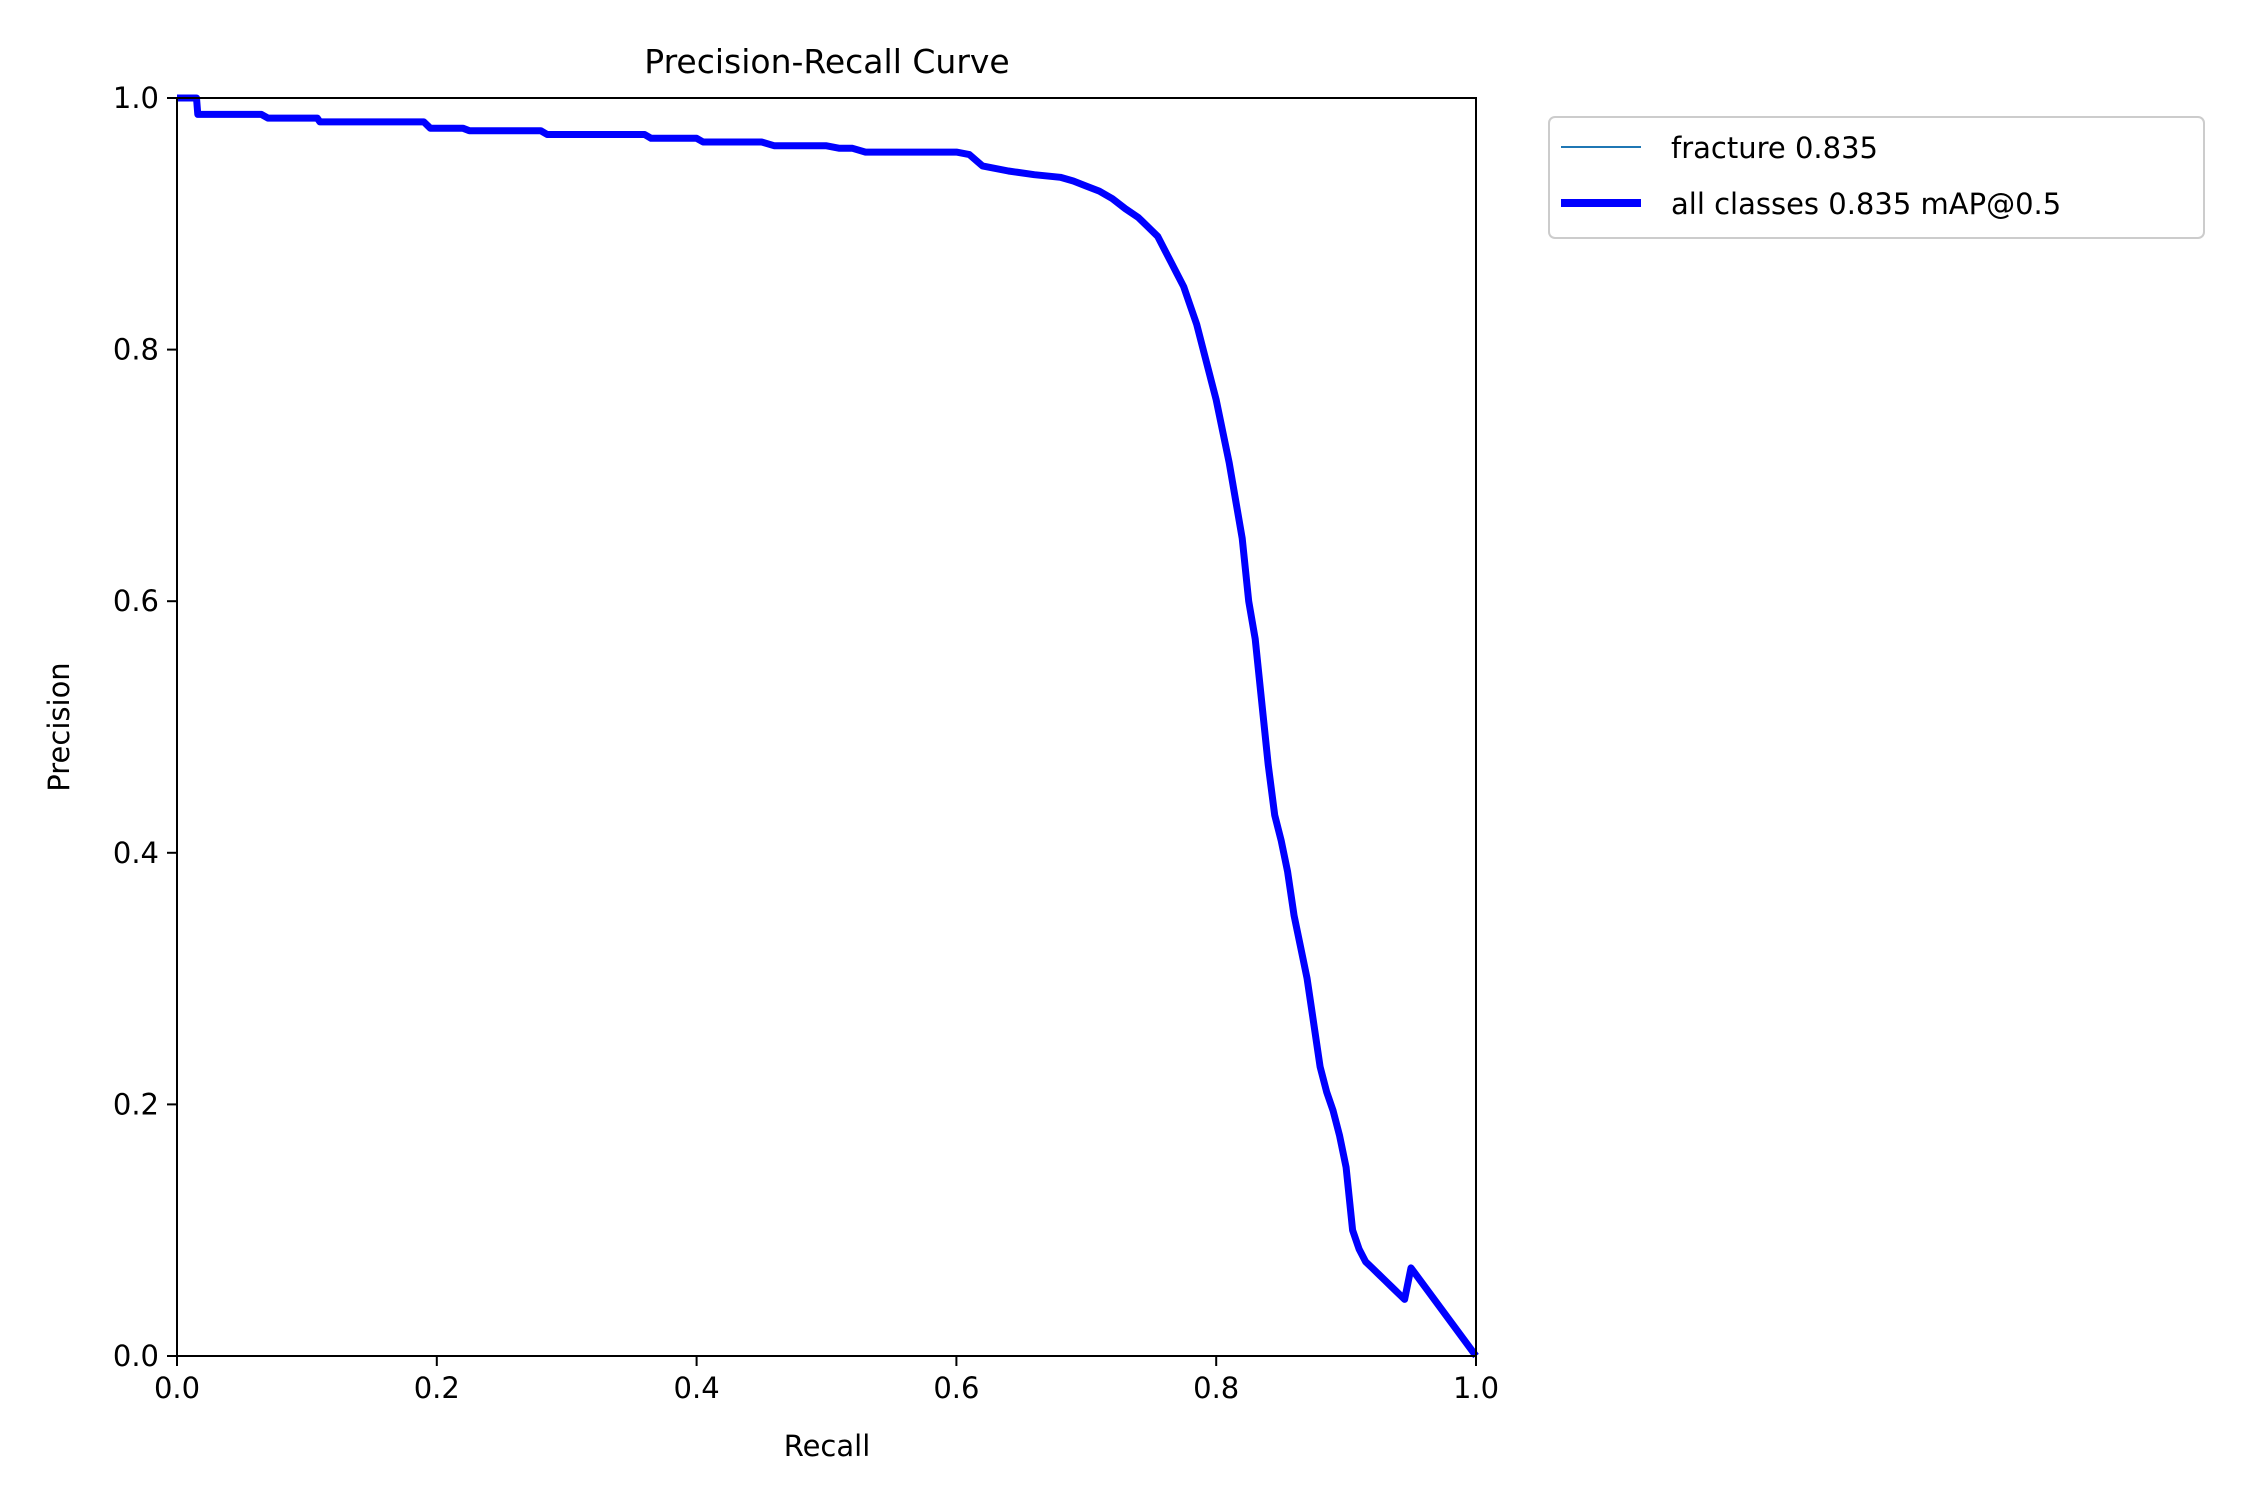 The height and width of the screenshot is (1500, 2250). What do you see at coordinates (59, 726) in the screenshot?
I see `y-axis-label: Precision` at bounding box center [59, 726].